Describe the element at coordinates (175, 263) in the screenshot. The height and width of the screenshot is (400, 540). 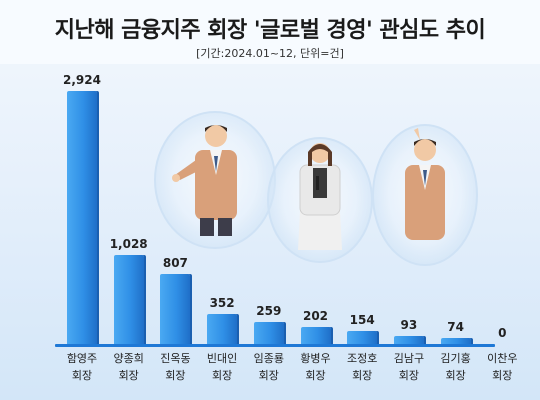
I see `bar-value-label: 807` at that location.